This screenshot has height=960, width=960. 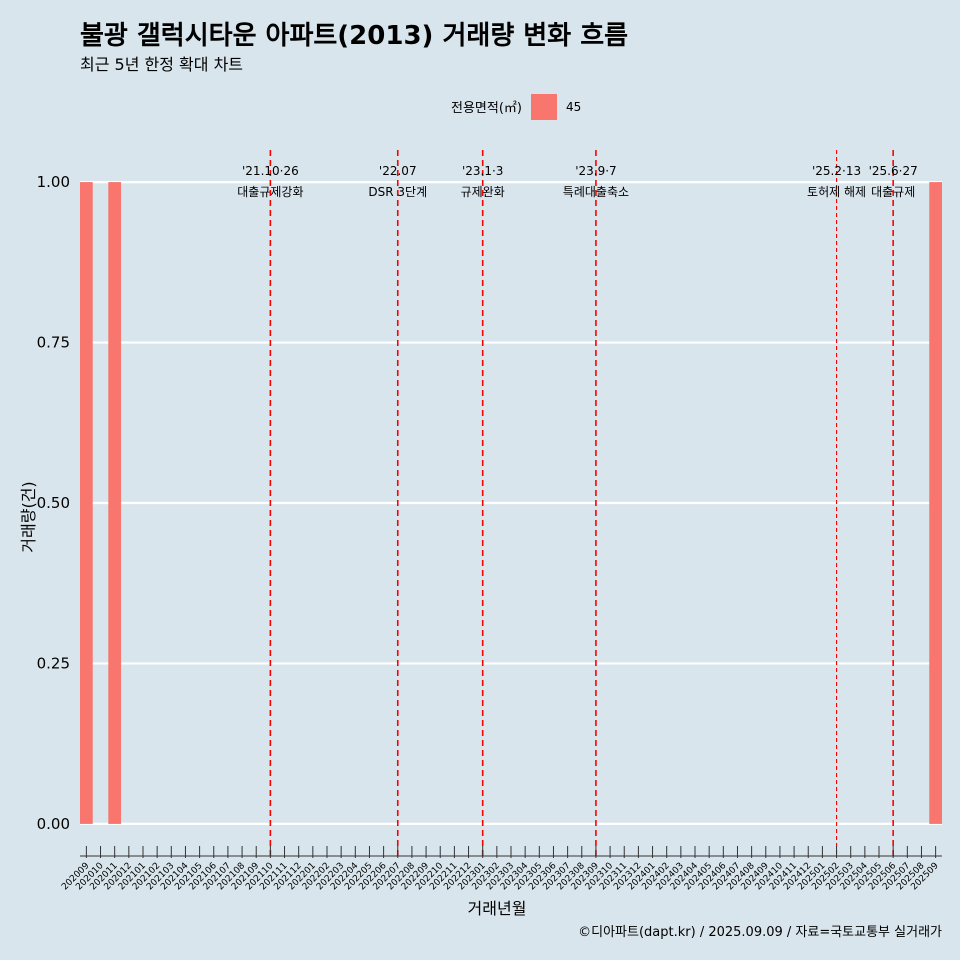 What do you see at coordinates (482, 171) in the screenshot?
I see `event-date: '23.1·3` at bounding box center [482, 171].